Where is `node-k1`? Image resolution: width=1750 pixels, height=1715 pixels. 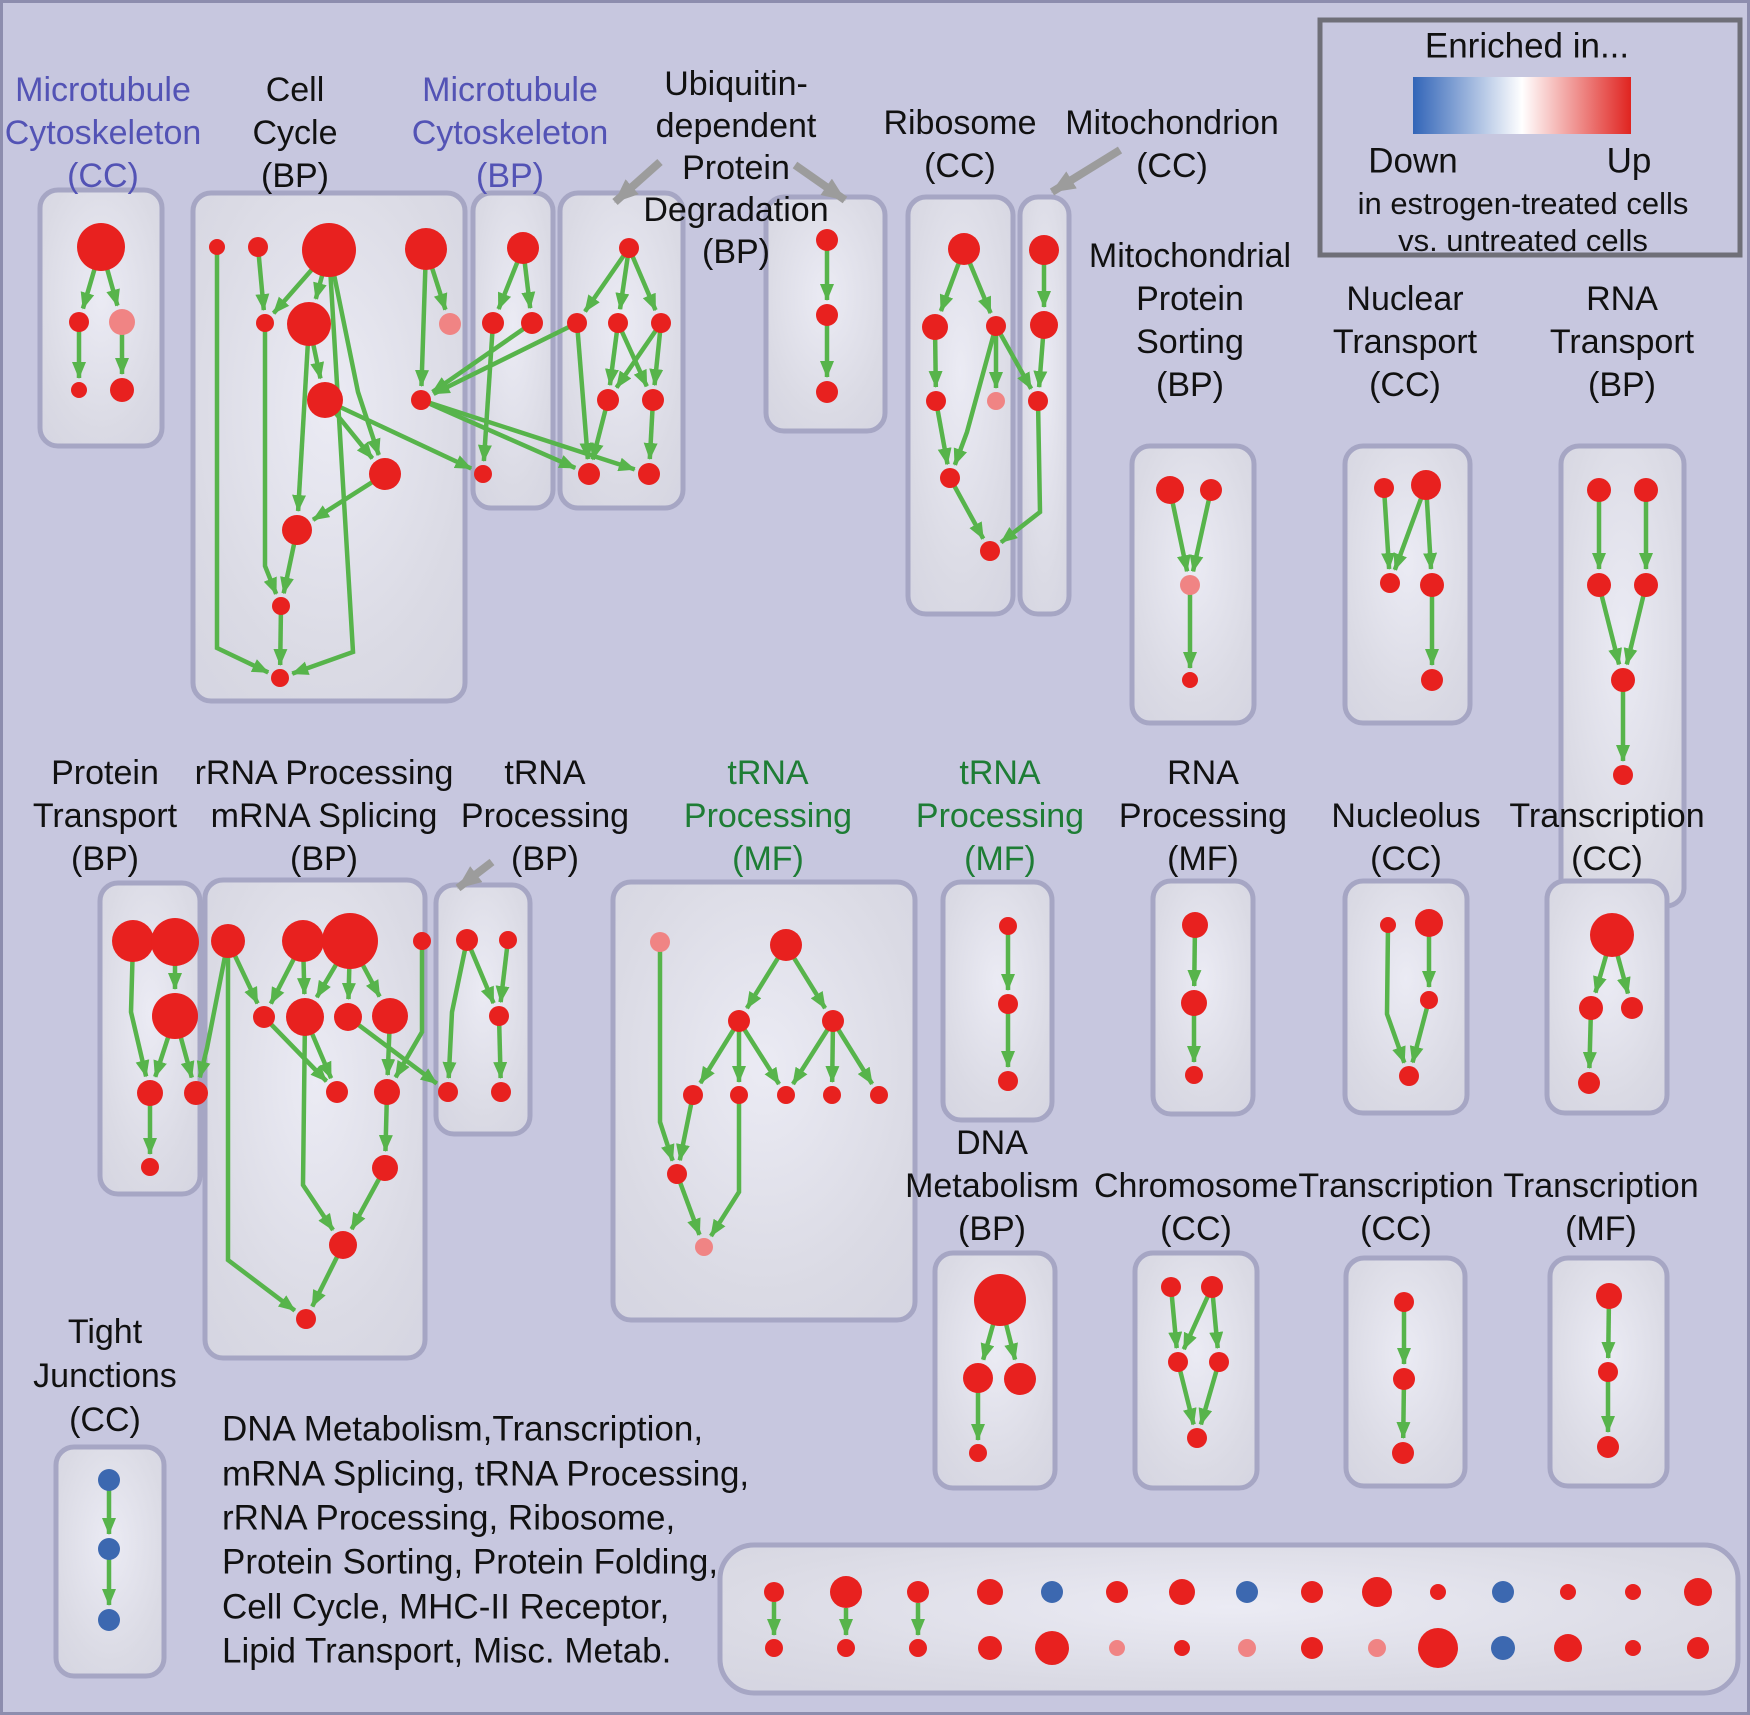 node-k1 is located at coordinates (1171, 1287).